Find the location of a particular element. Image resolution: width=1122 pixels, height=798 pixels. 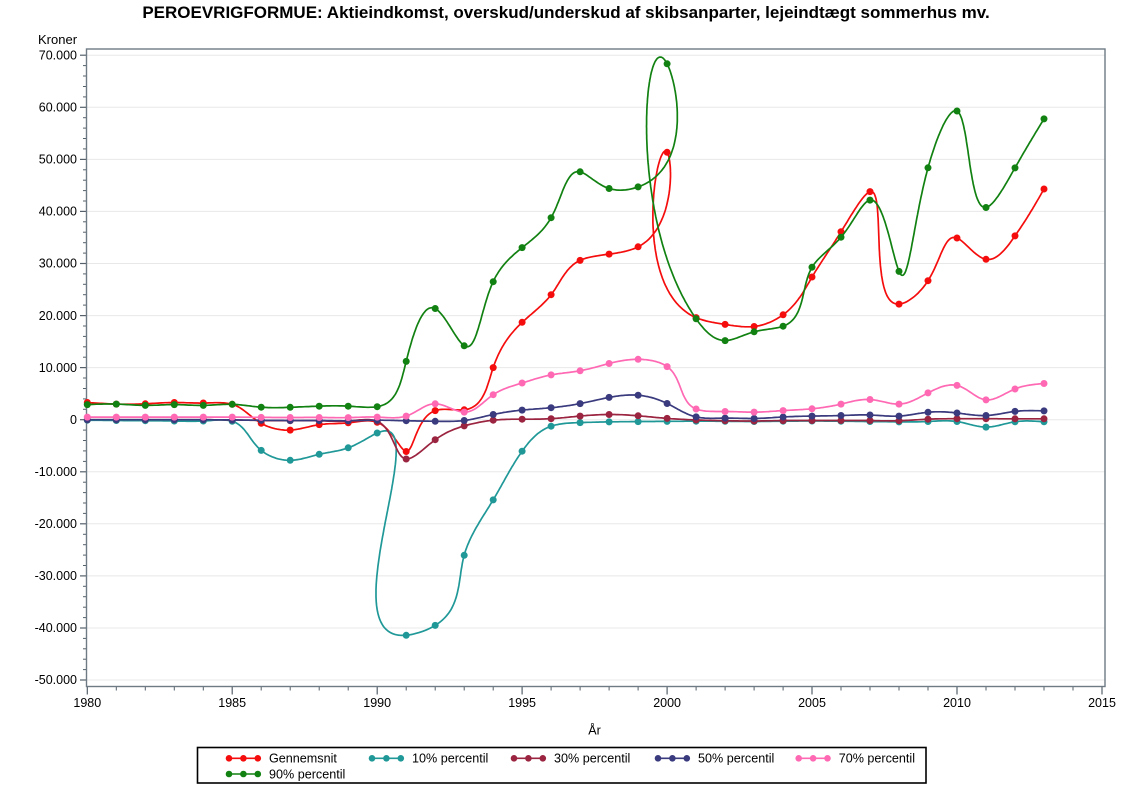

svg-text: -30.000 is located at coordinates (56, 576).